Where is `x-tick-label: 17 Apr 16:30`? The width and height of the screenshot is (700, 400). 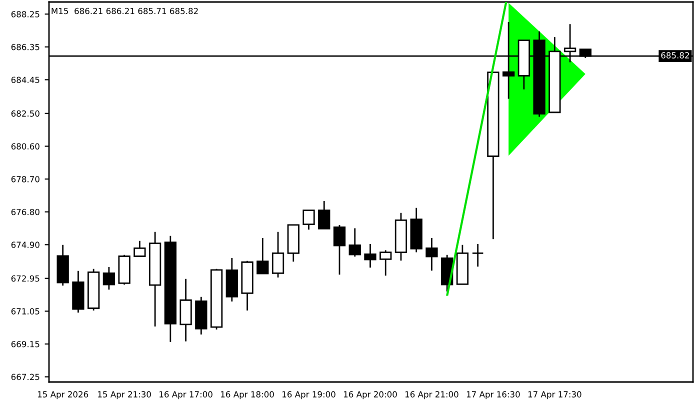 x-tick-label: 17 Apr 16:30 is located at coordinates (493, 395).